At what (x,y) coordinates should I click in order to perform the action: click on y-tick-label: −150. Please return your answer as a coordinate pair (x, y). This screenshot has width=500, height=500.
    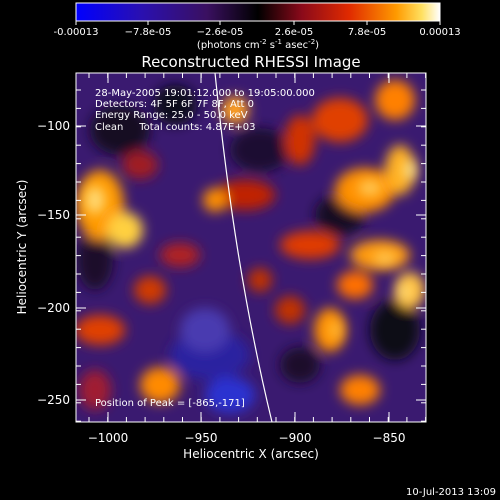
    Looking at the image, I should click on (53, 215).